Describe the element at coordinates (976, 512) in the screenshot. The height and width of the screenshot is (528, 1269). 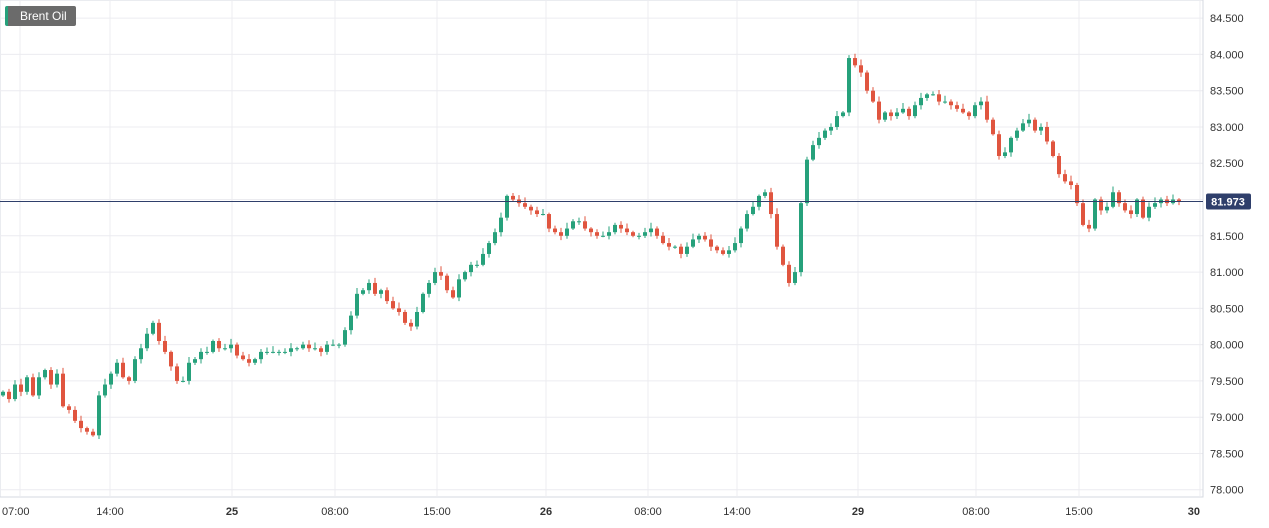
I see `x-tick-label: 08:00` at that location.